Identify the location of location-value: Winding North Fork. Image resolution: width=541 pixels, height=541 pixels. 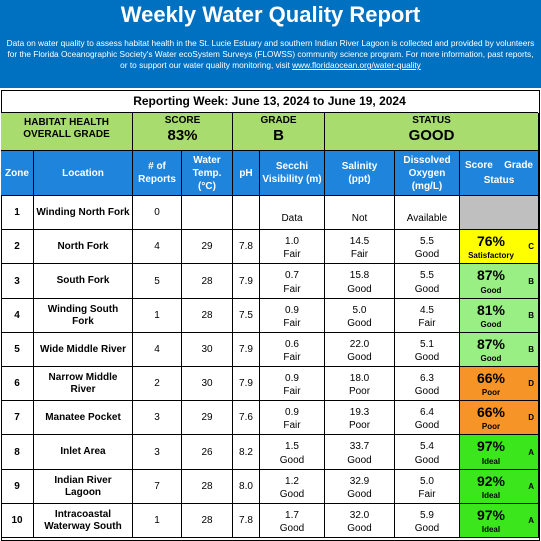
(83, 212).